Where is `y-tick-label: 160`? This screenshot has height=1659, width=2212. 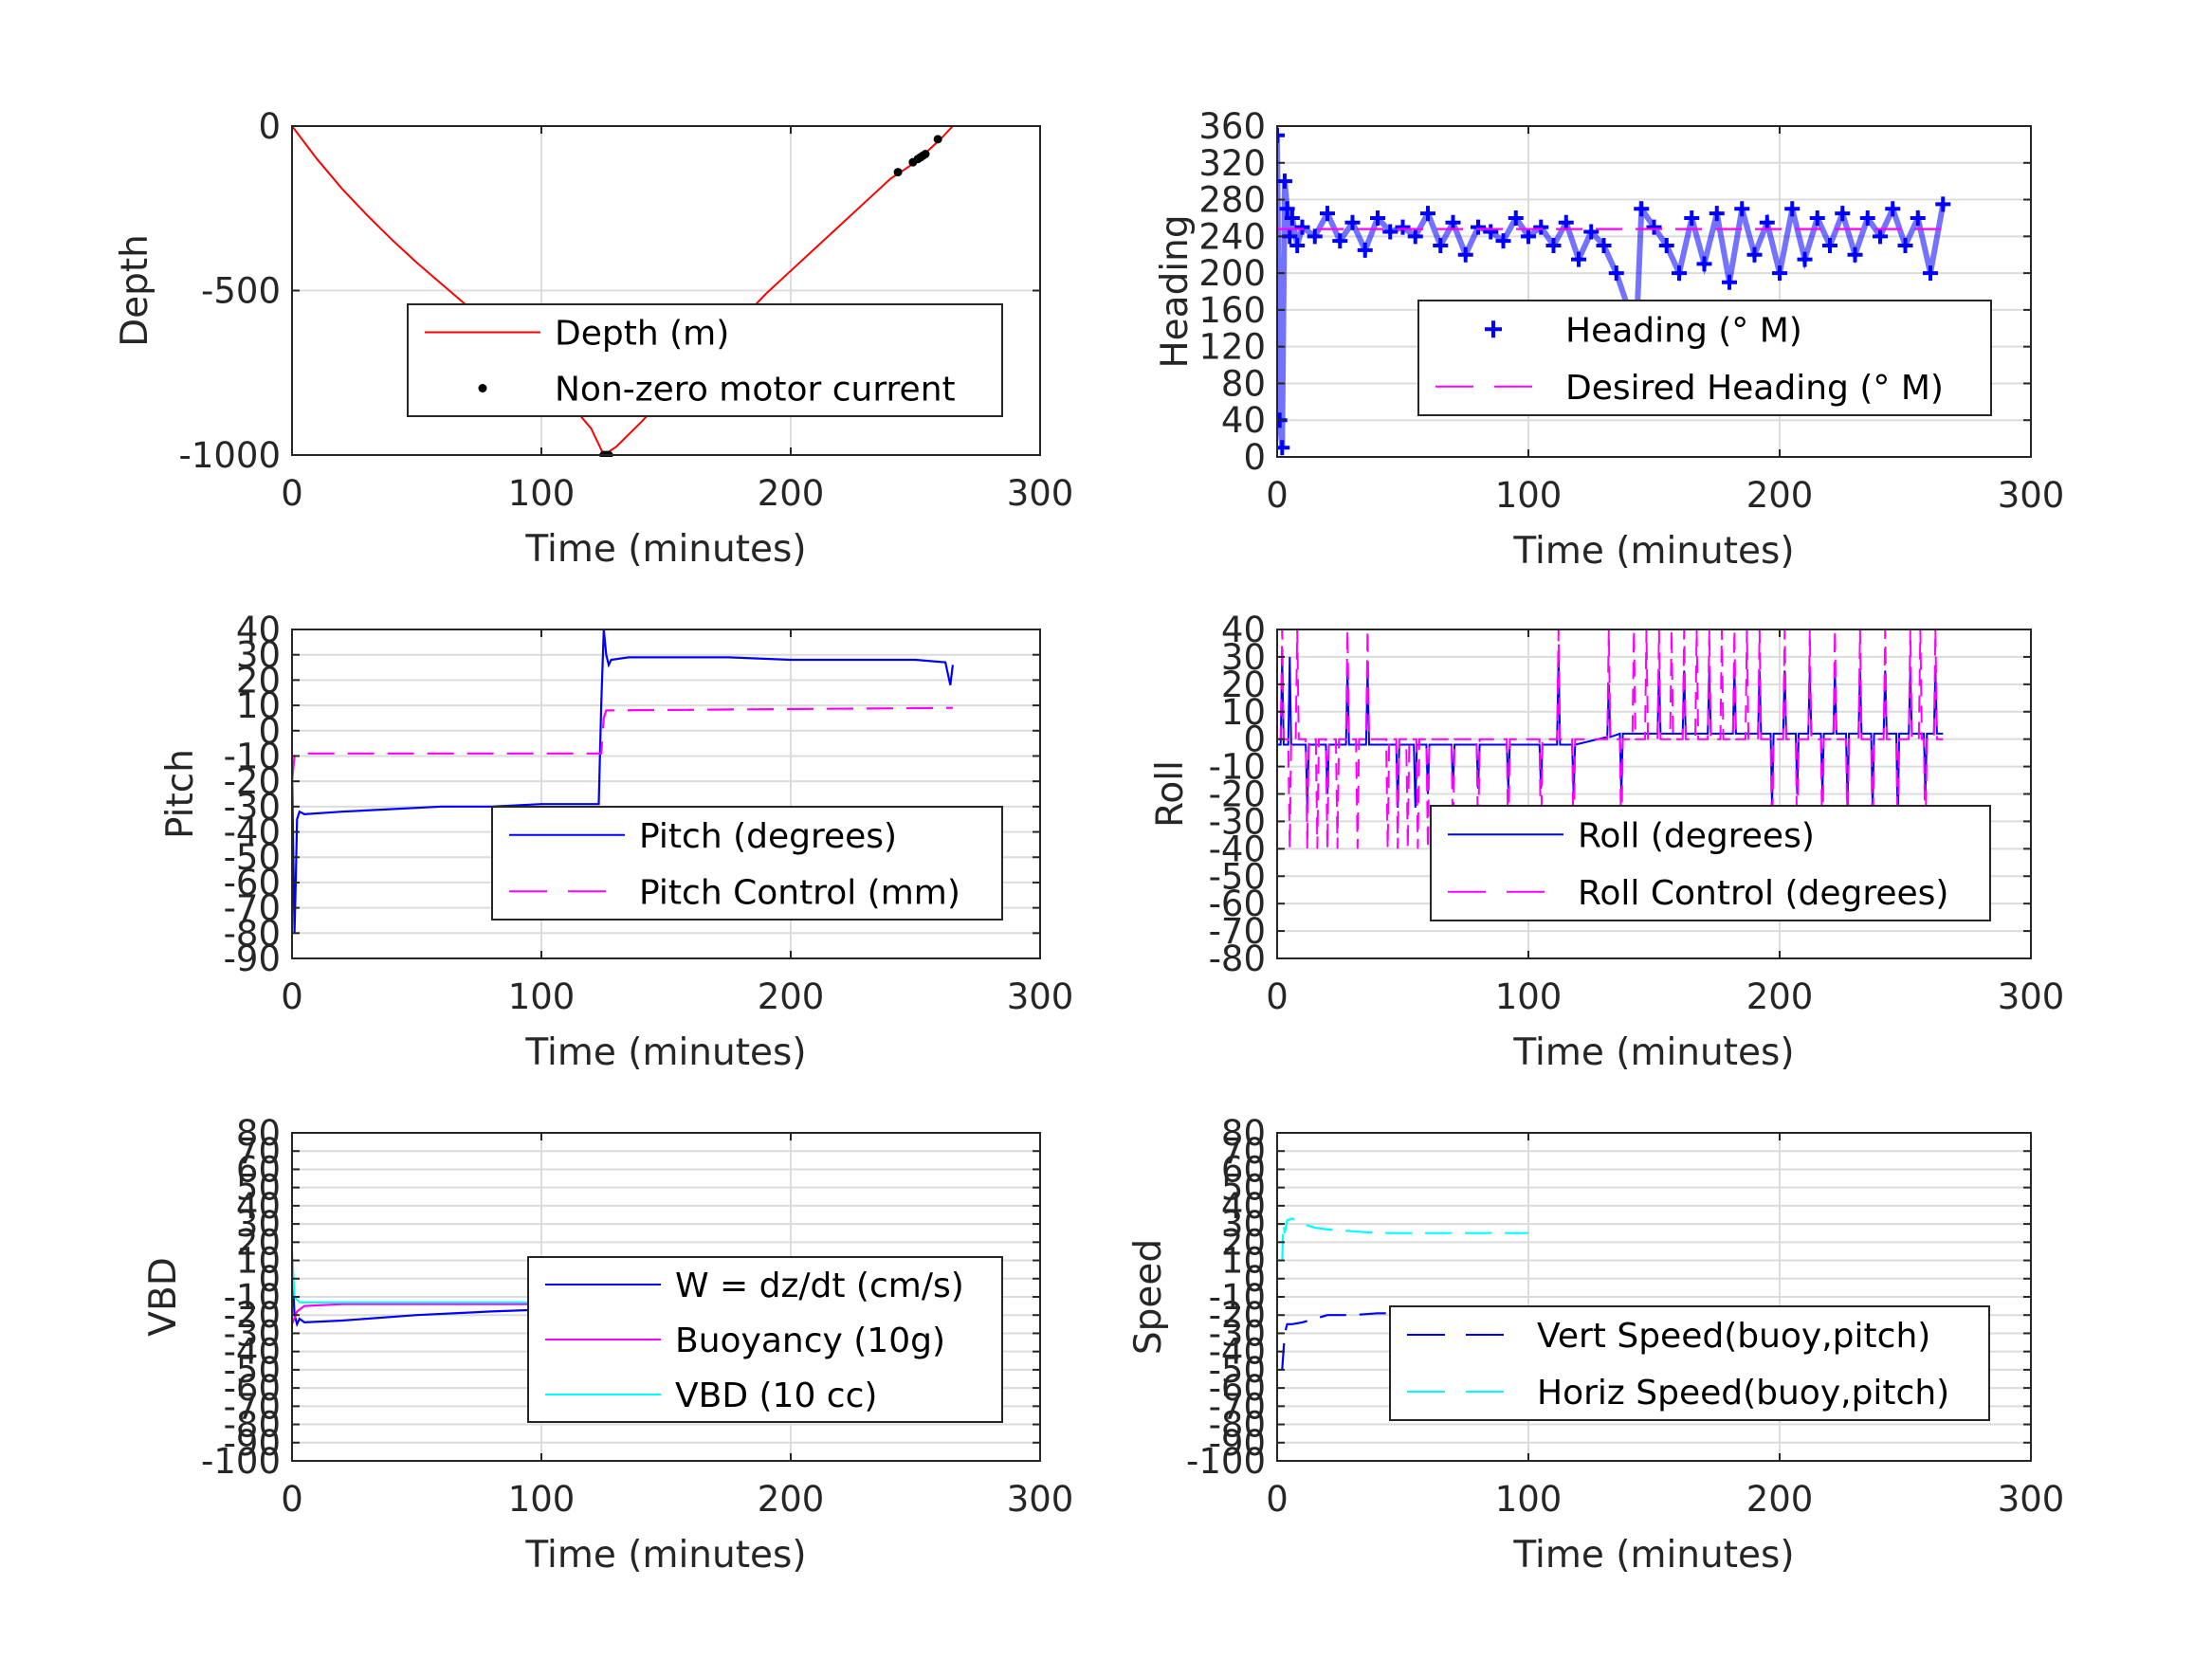
y-tick-label: 160 is located at coordinates (1232, 310).